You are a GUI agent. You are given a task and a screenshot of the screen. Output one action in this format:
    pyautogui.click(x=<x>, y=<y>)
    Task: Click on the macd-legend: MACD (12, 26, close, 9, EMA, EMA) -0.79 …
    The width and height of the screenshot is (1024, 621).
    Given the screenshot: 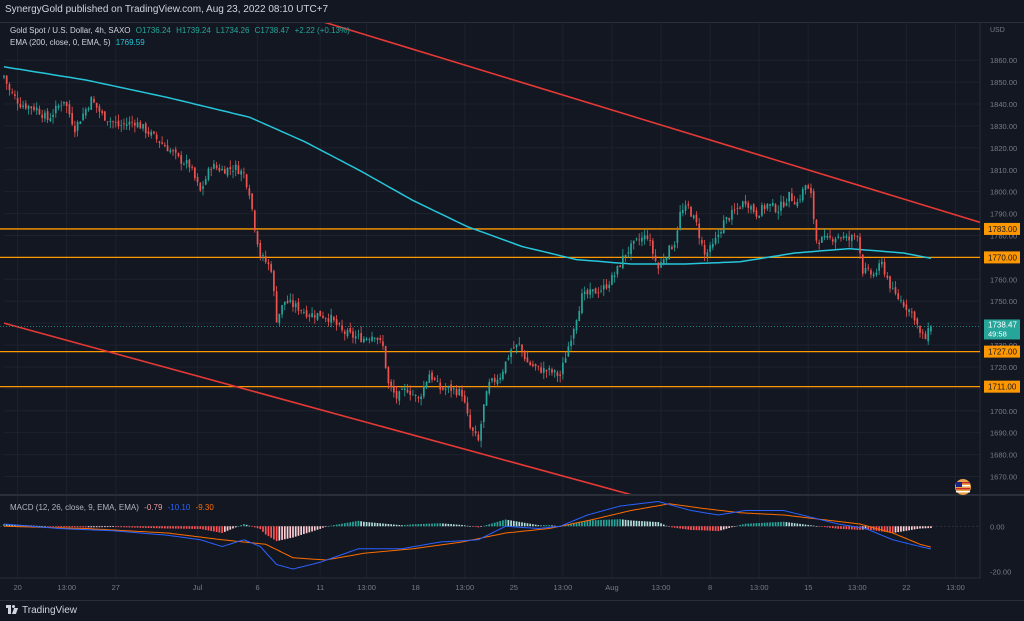 What is the action you would take?
    pyautogui.click(x=113, y=507)
    